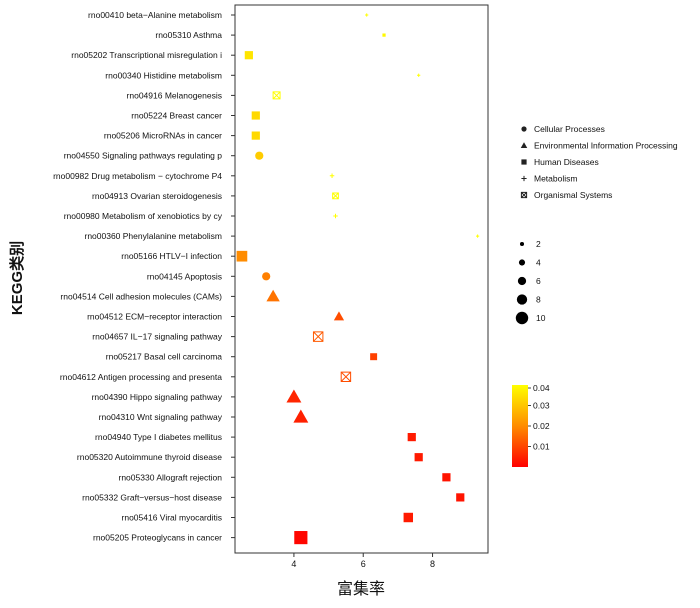 Image resolution: width=700 pixels, height=608 pixels. I want to click on color-legend-label: 0.01, so click(541, 447).